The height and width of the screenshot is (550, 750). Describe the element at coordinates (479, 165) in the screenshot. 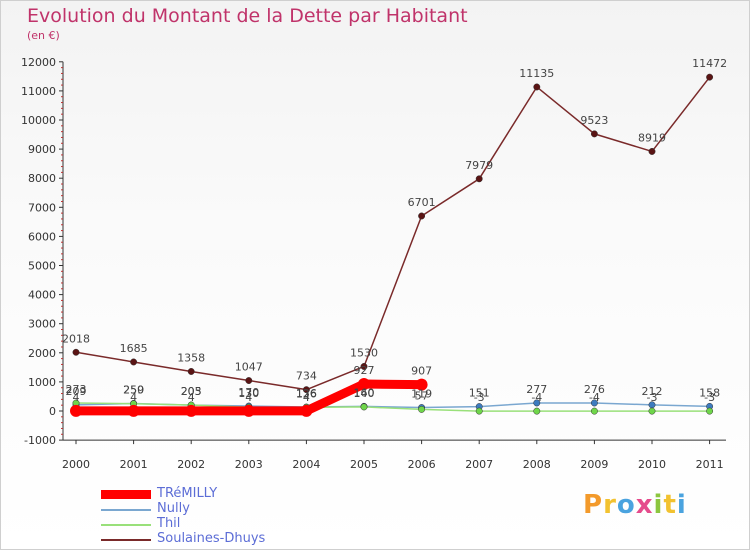

I see `data-label: 7979` at that location.